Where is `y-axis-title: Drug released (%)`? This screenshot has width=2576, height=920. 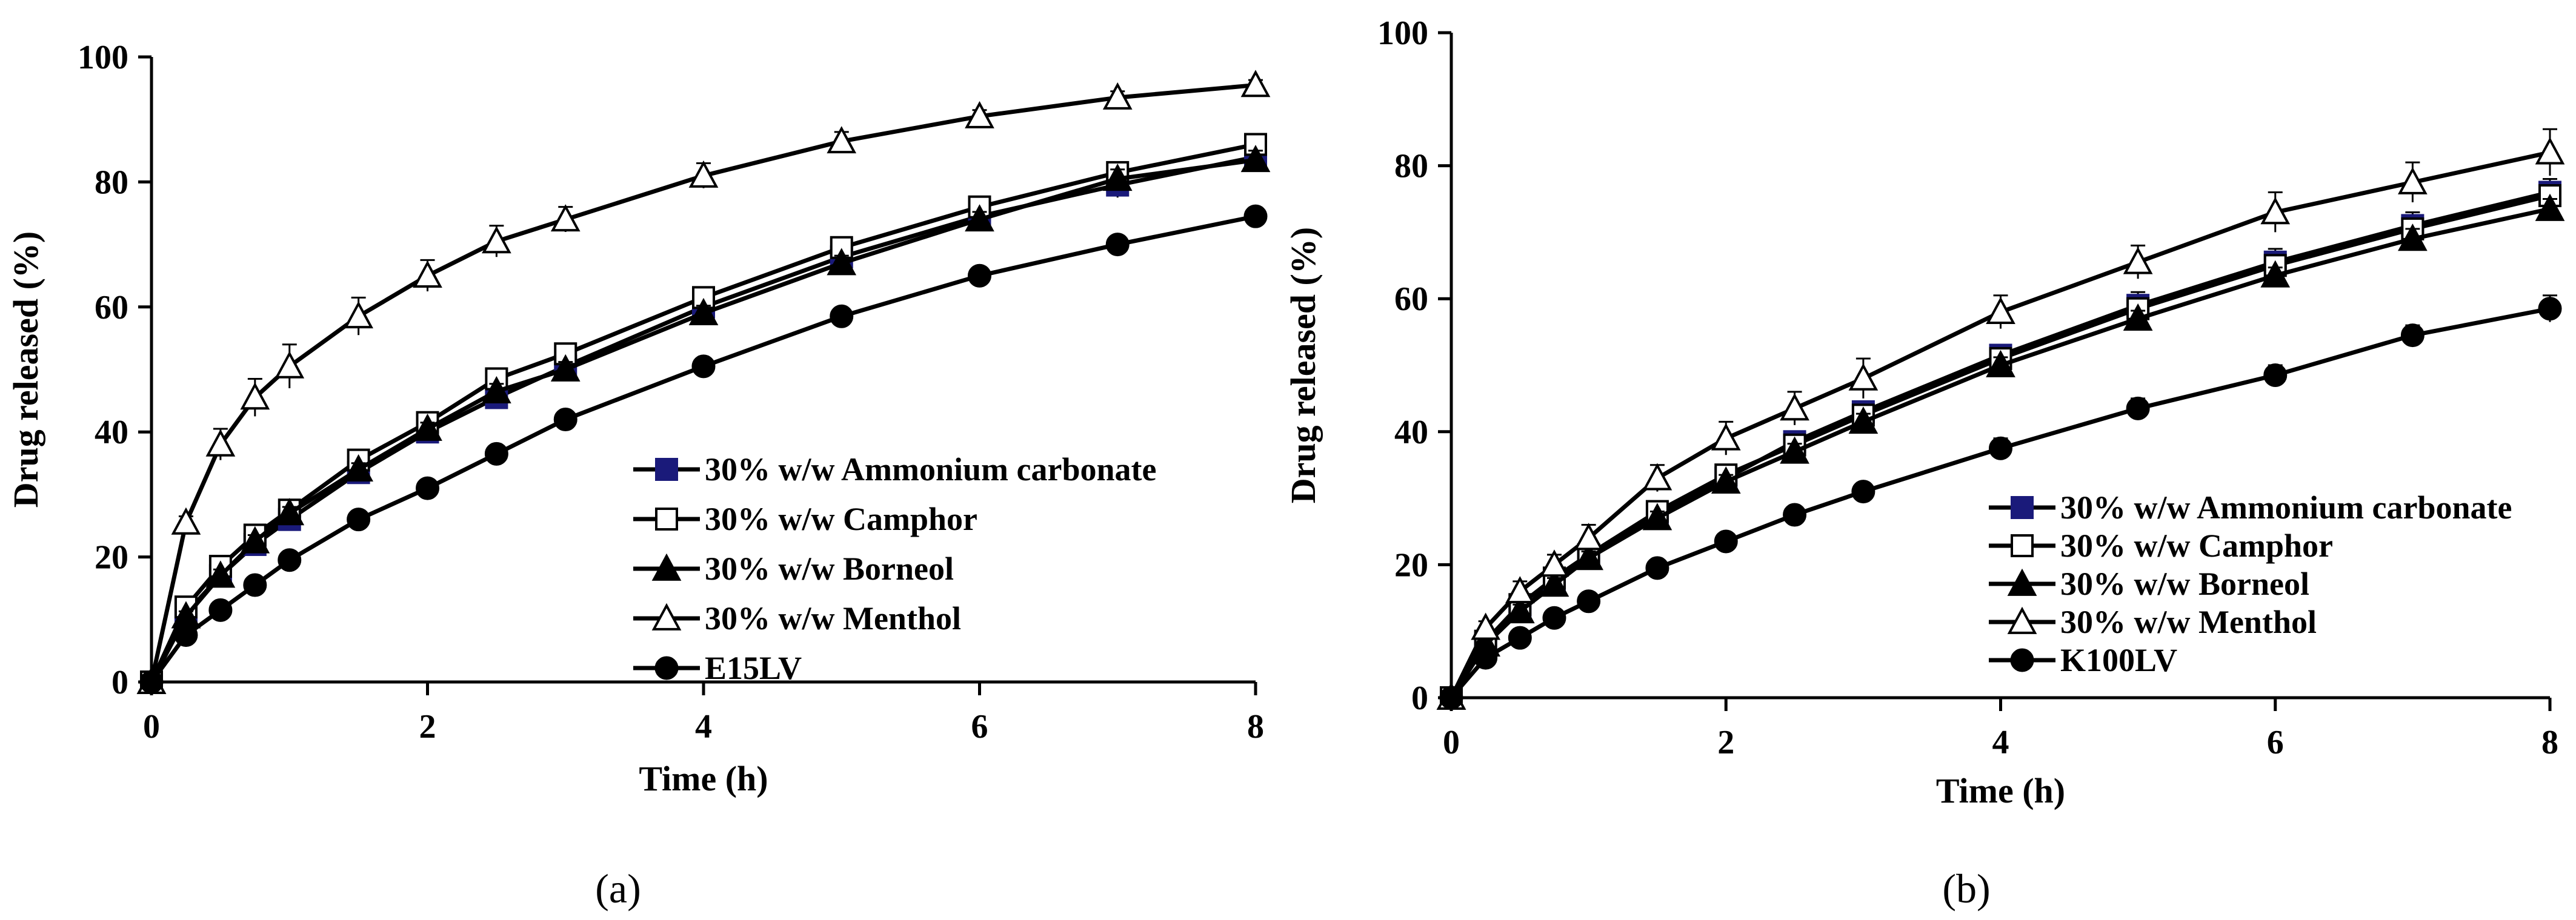
y-axis-title: Drug released (%) is located at coordinates (25, 369).